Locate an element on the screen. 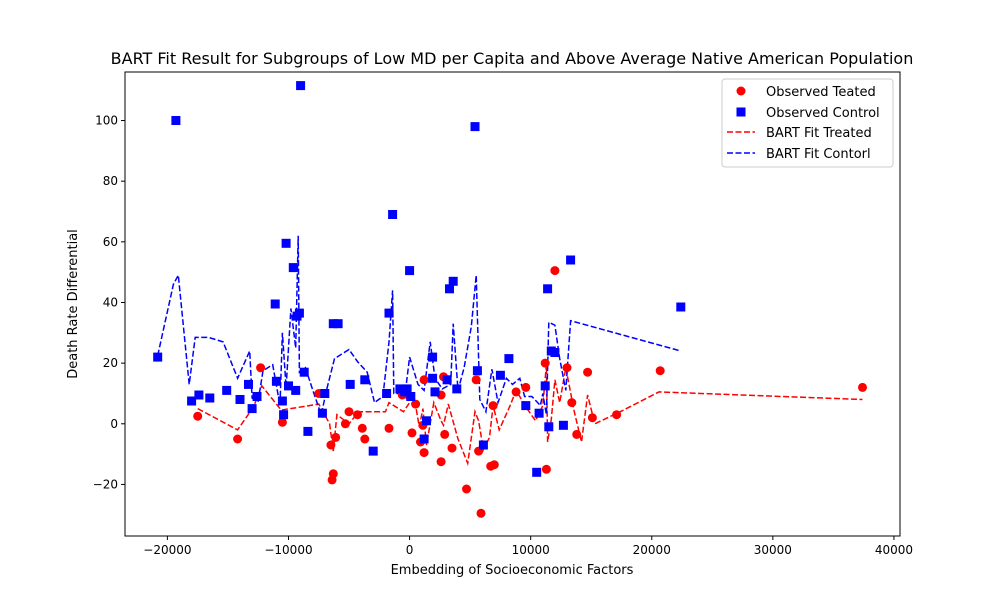 The image size is (1000, 600). x-axis-label: Embedding of Socioeconomic Factors is located at coordinates (512, 570).